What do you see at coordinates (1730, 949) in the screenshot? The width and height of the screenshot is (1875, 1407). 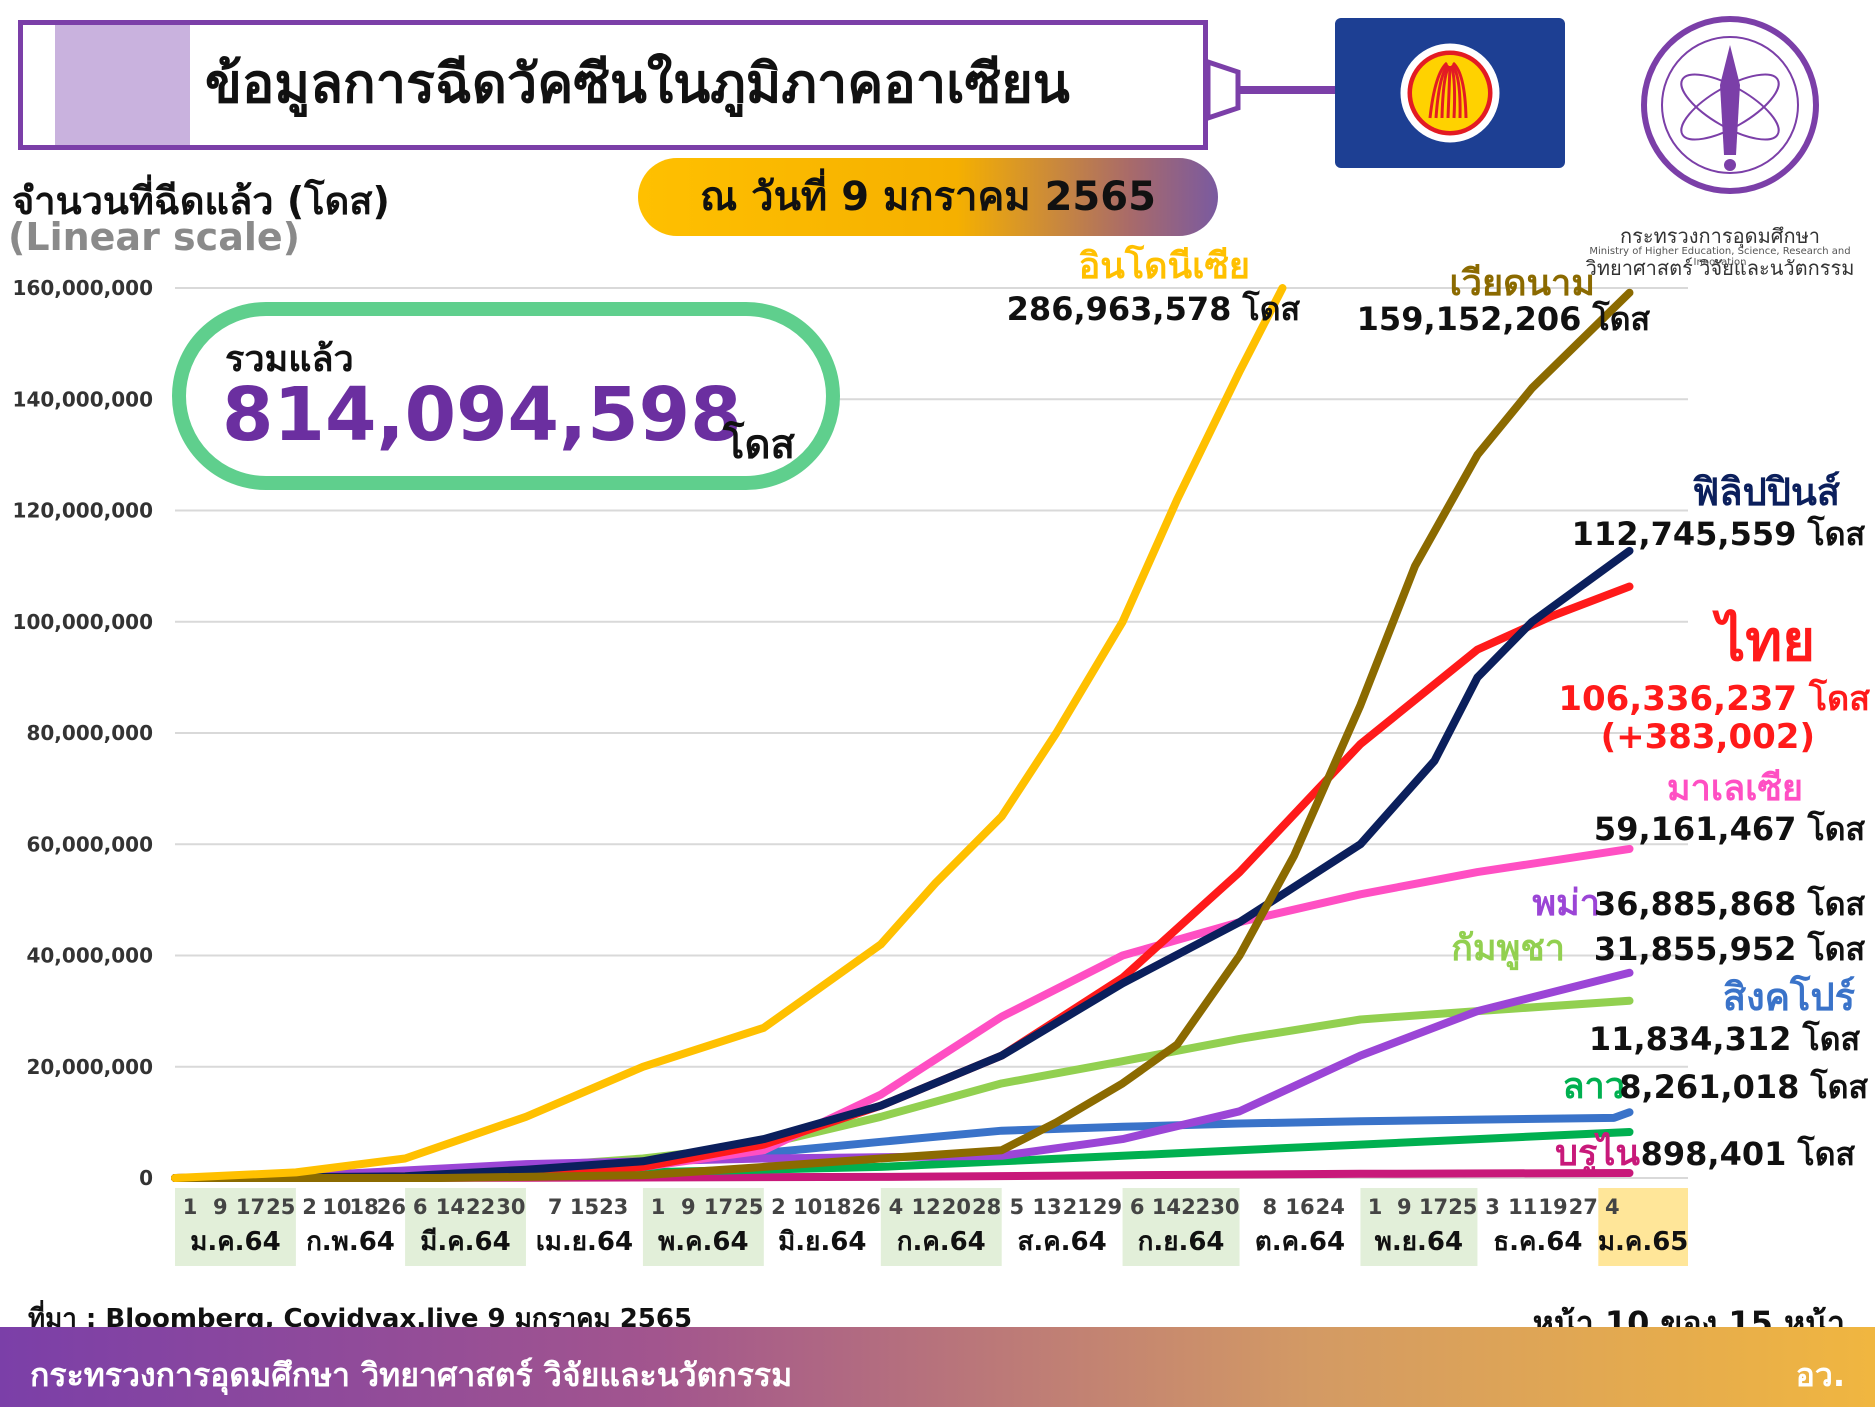 I see `series-value-label: 31,855,952 โดส` at bounding box center [1730, 949].